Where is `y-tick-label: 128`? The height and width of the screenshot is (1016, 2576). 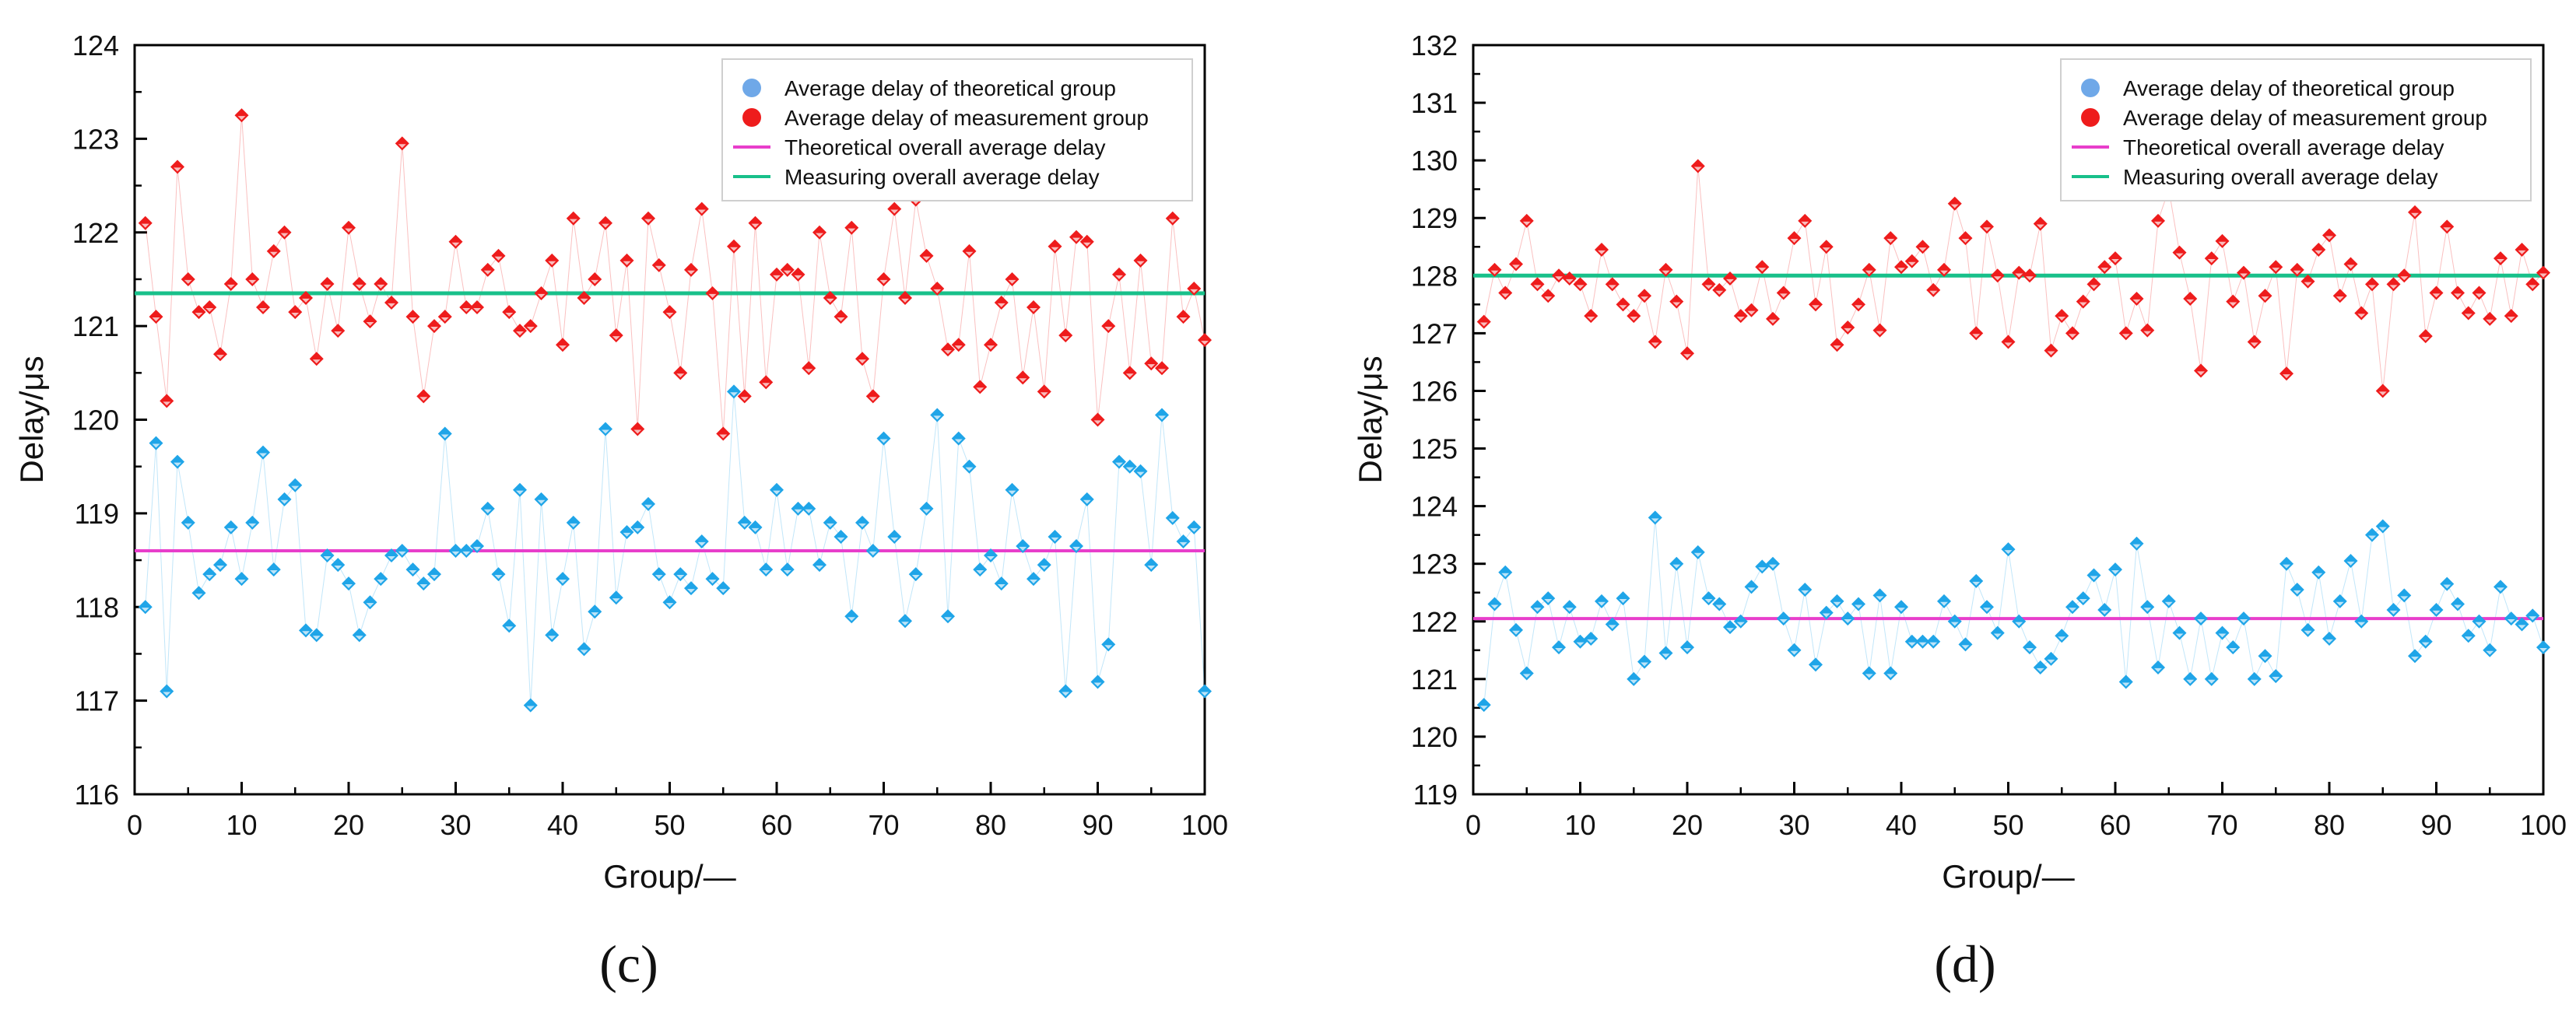 y-tick-label: 128 is located at coordinates (1435, 276).